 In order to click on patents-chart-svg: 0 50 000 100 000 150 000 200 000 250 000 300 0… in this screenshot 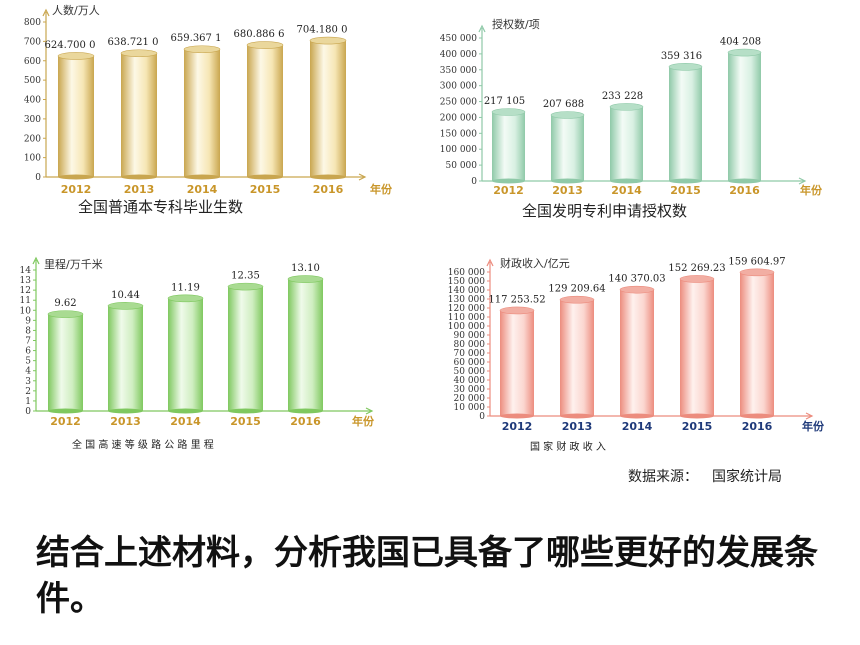, I will do `click(631, 107)`.